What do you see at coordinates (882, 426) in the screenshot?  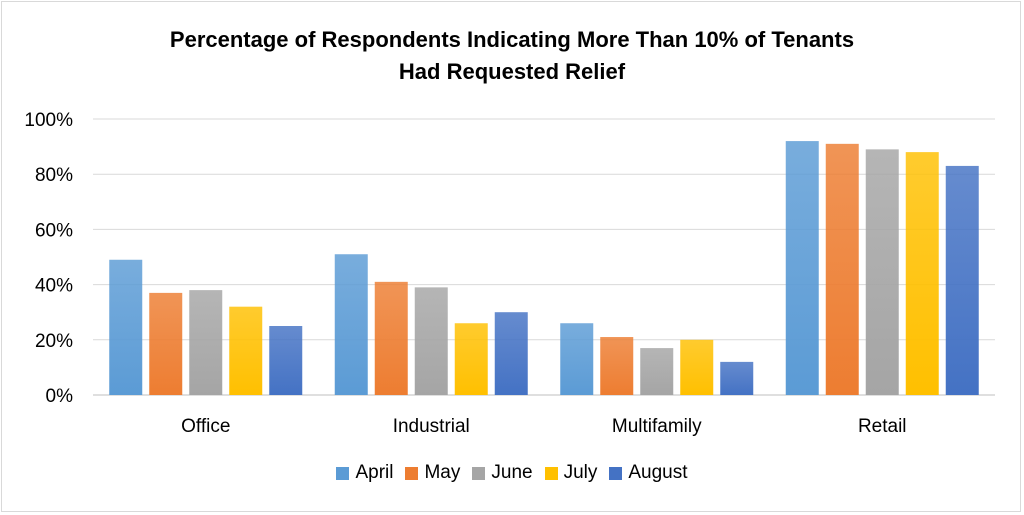 I see `x-tick-label: Retail` at bounding box center [882, 426].